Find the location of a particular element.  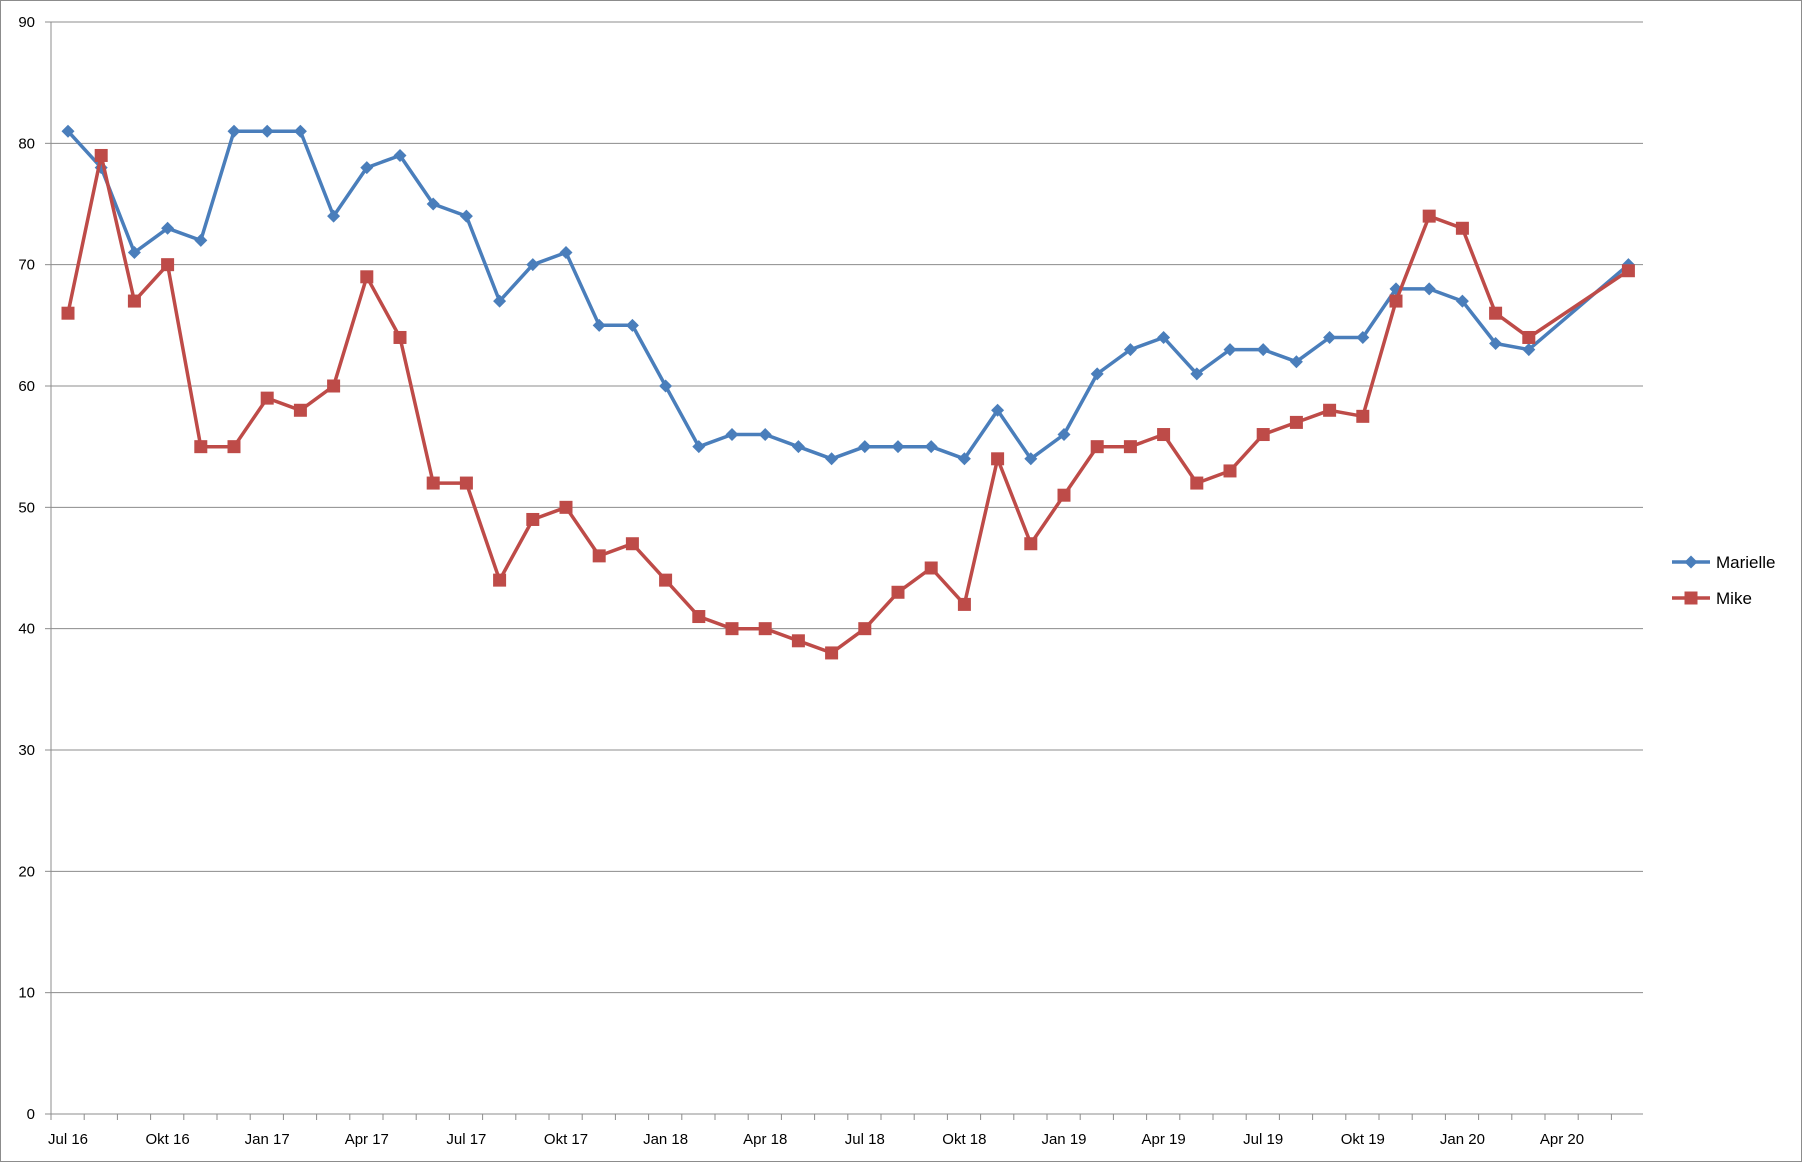

legend-item: Marielle is located at coordinates (1724, 562).